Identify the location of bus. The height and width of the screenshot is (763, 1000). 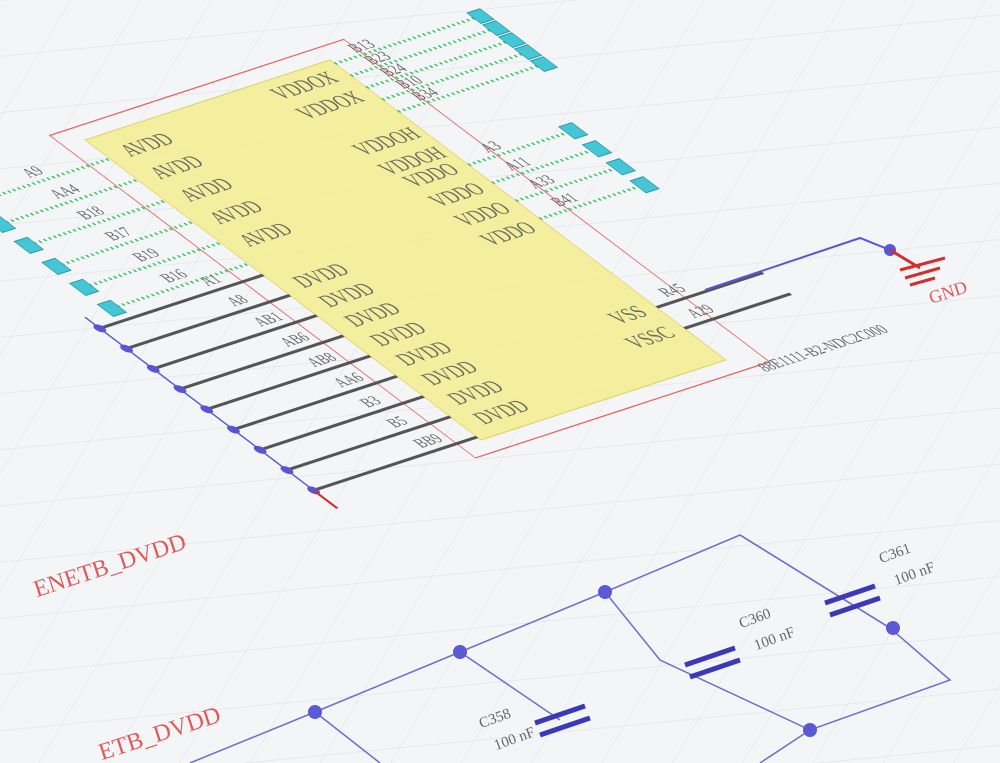
(199, 403).